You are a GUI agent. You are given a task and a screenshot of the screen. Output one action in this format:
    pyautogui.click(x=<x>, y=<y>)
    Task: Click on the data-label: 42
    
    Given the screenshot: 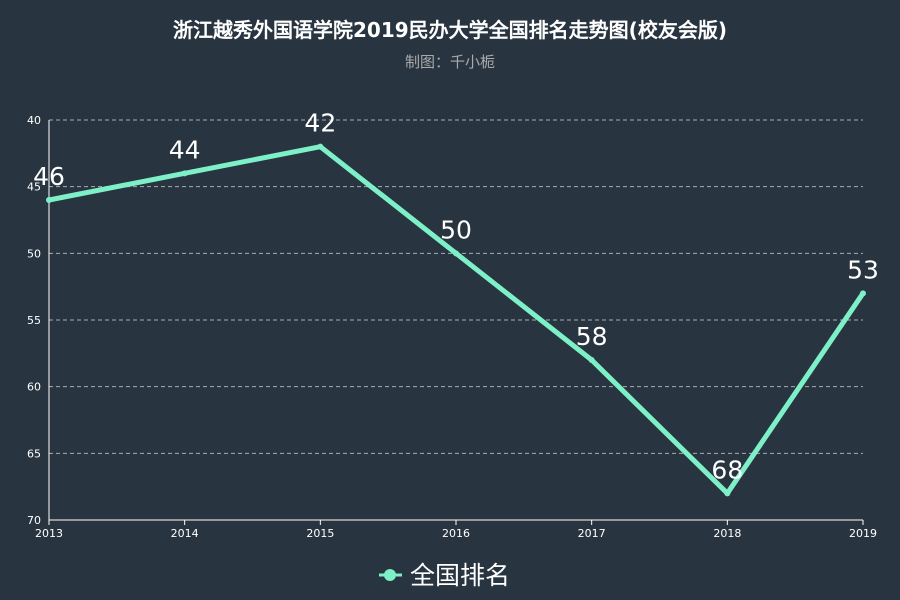 What is the action you would take?
    pyautogui.click(x=320, y=123)
    